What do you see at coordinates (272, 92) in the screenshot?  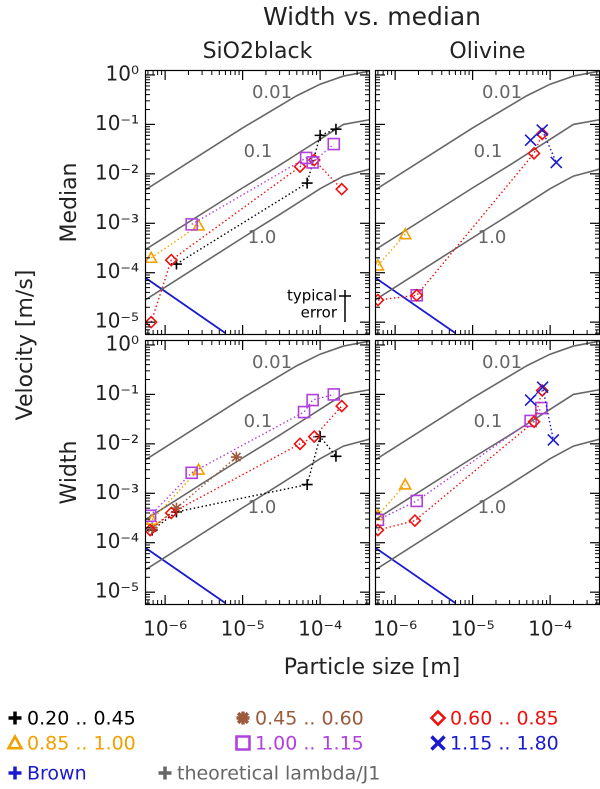 I see `curve-label: 0.01` at bounding box center [272, 92].